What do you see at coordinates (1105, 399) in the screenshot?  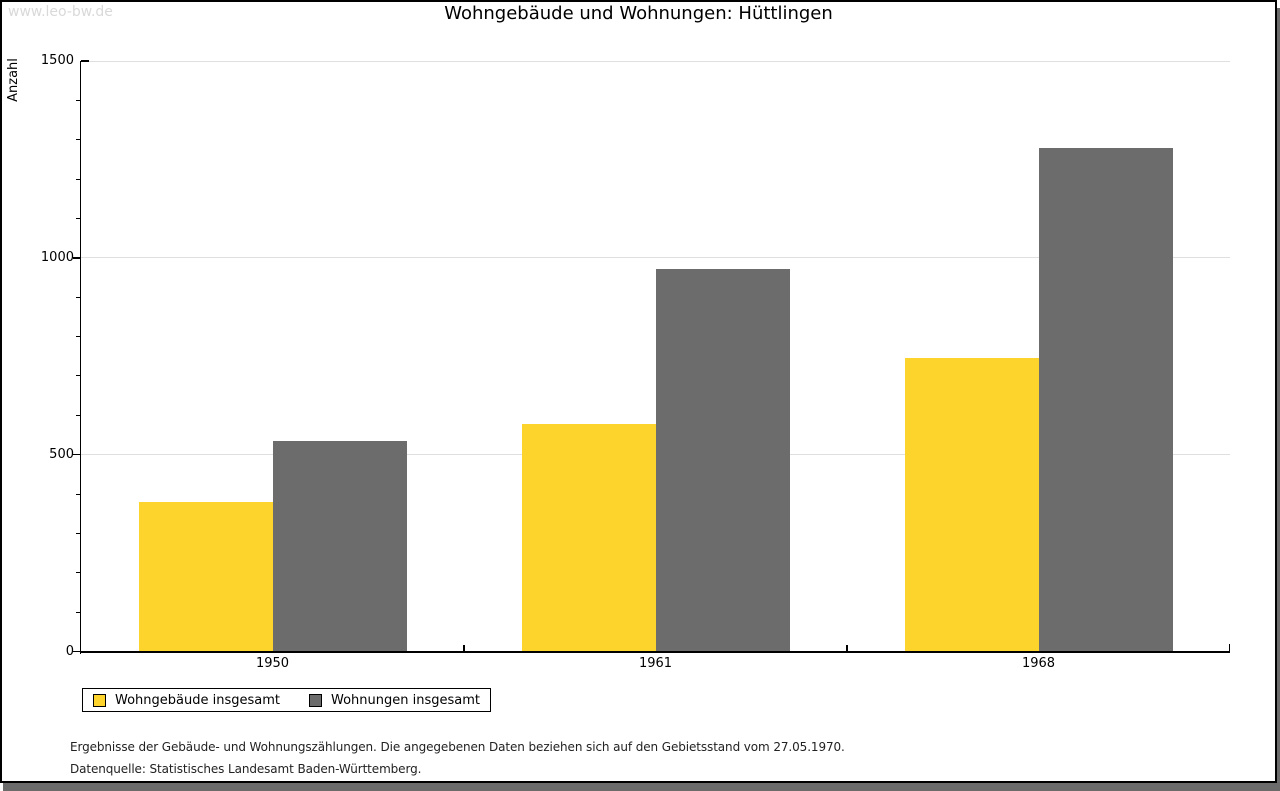 I see `bar-1968-wohnungen-insgesamt` at bounding box center [1105, 399].